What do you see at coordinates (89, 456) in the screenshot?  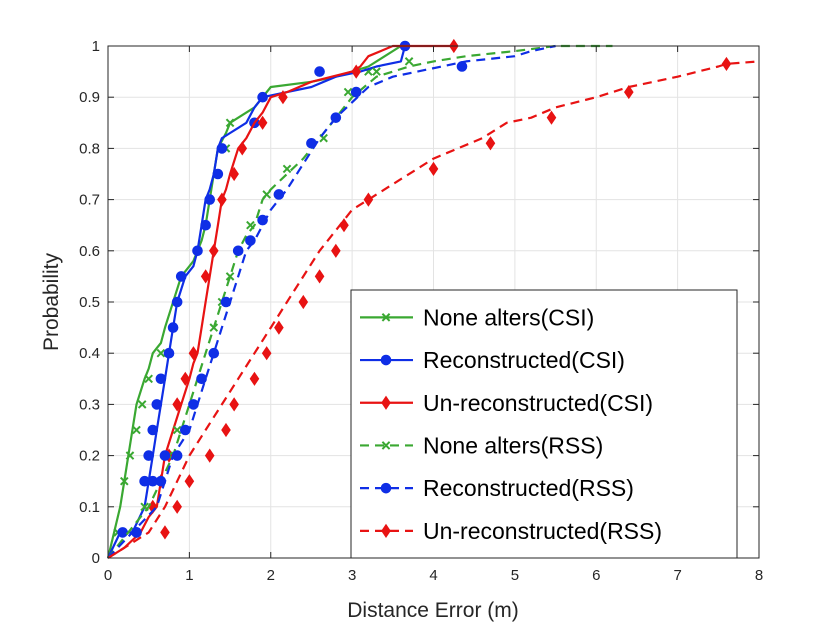 I see `y-tick-label: 0.2` at bounding box center [89, 456].